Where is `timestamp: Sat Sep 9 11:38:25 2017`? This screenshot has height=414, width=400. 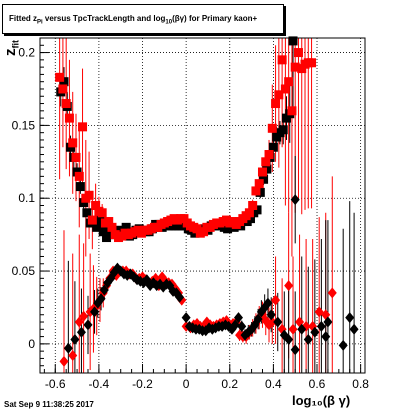
timestamp: Sat Sep 9 11:38:25 2017 is located at coordinates (49, 404).